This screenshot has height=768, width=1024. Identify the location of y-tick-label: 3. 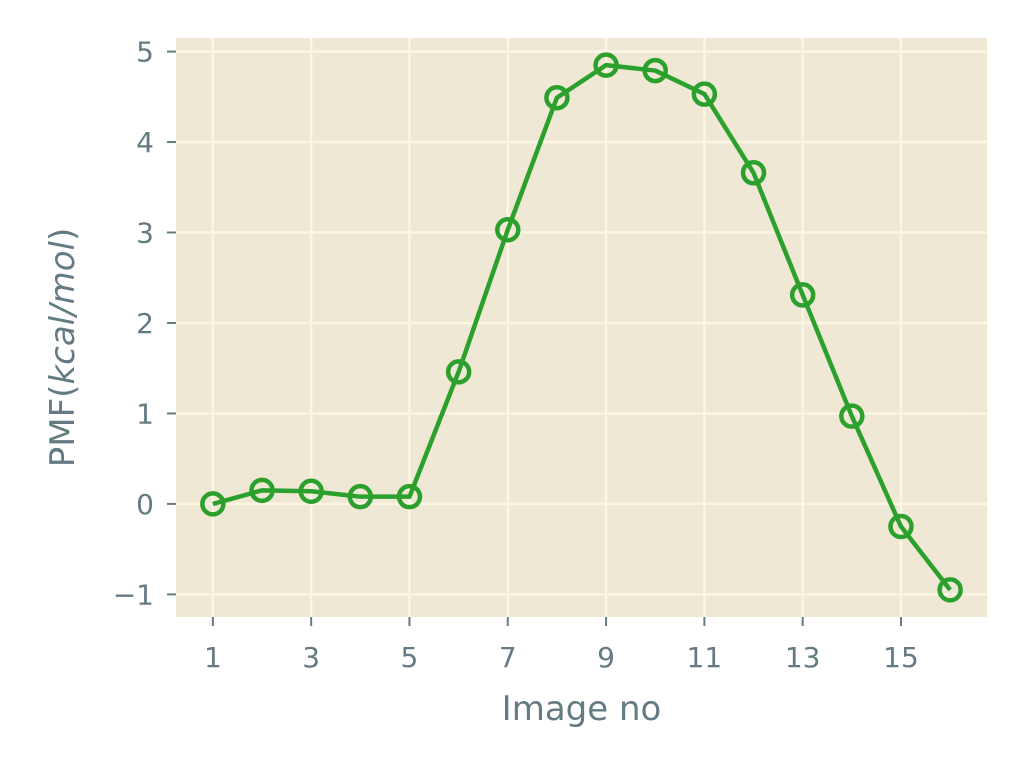
(145, 233).